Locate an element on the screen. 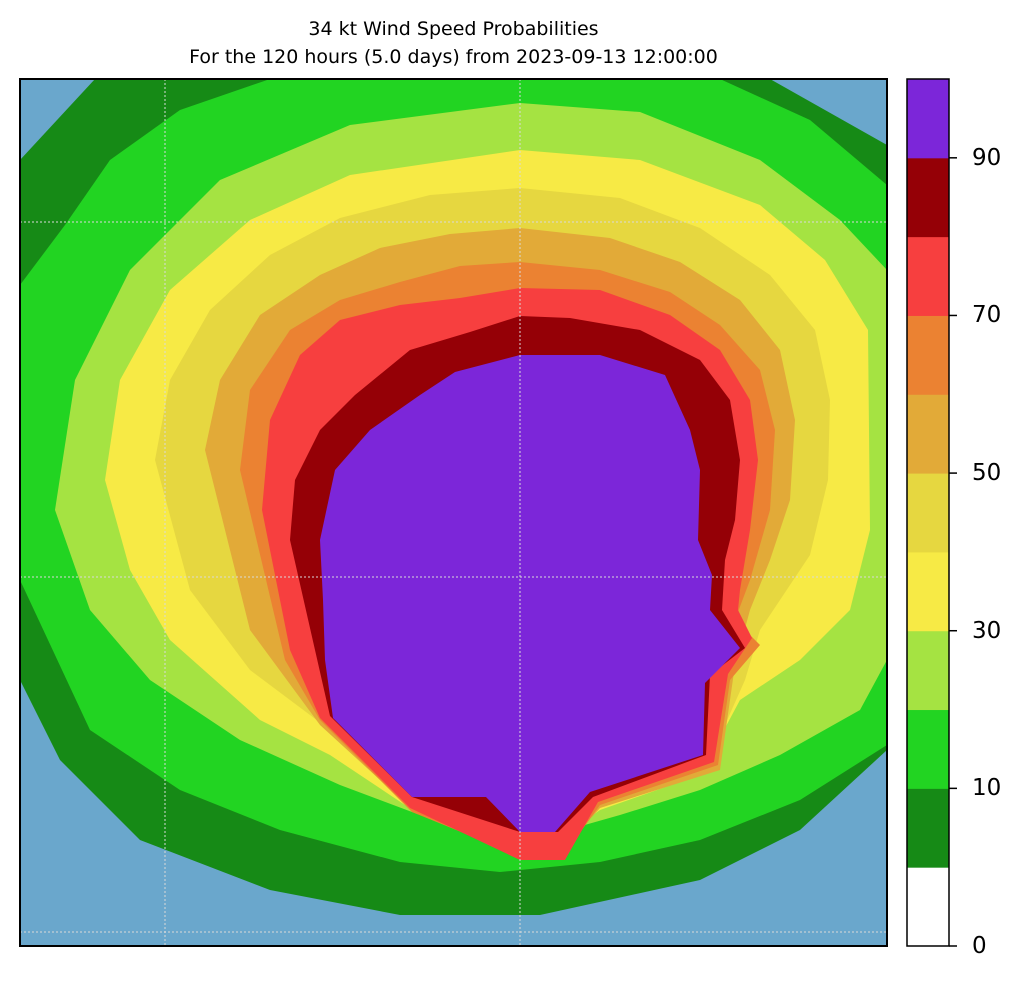 The width and height of the screenshot is (1024, 984). chart-title: 34 kt Wind Speed Probabilities is located at coordinates (453, 29).